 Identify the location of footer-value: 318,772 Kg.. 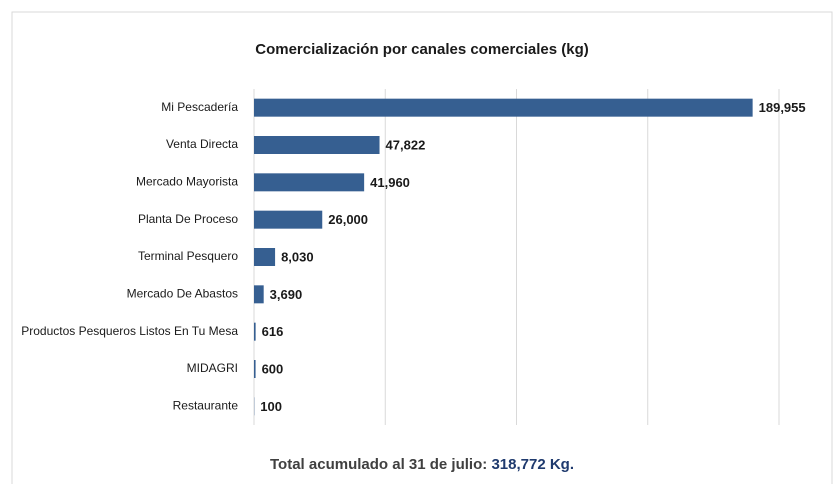
(532, 464).